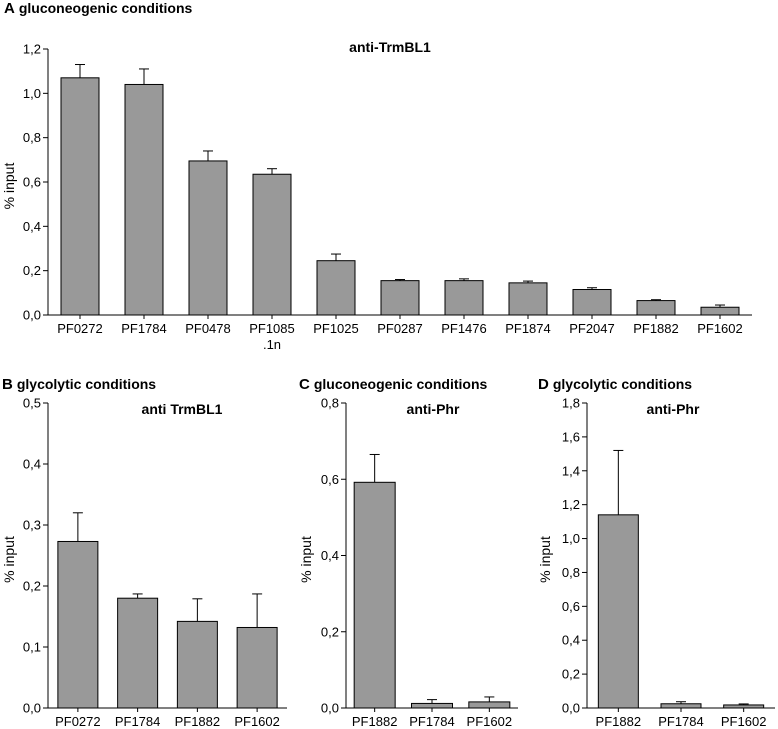  Describe the element at coordinates (720, 311) in the screenshot. I see `panel-a-bar-pf1602` at that location.